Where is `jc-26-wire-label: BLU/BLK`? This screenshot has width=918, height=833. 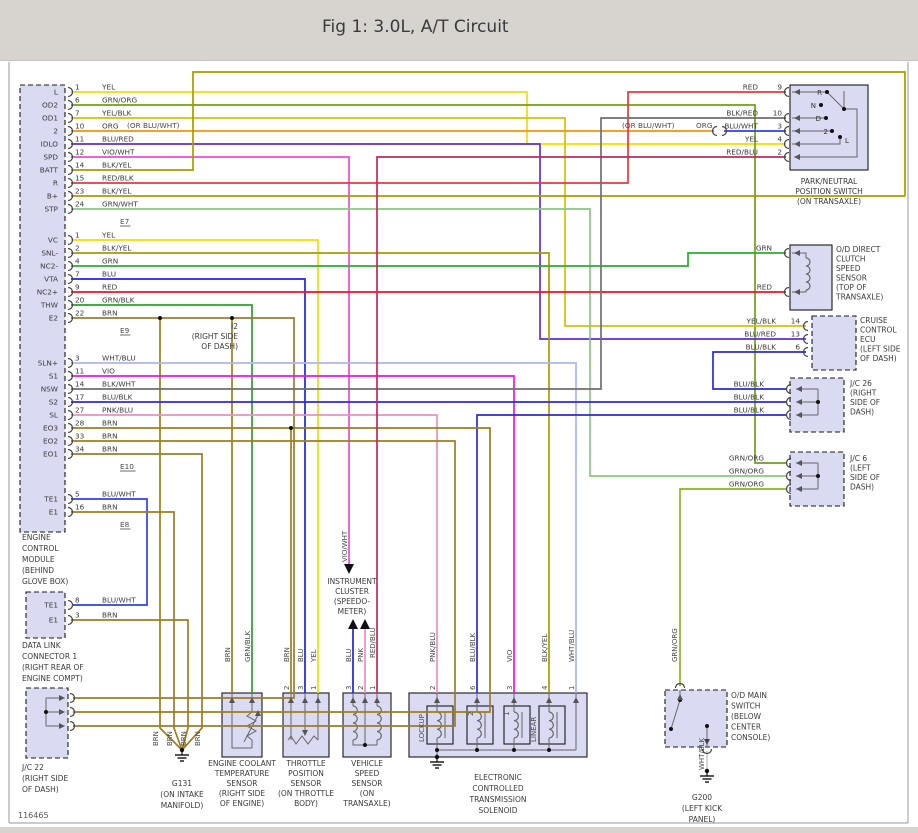
jc-26-wire-label: BLU/BLK is located at coordinates (749, 410).